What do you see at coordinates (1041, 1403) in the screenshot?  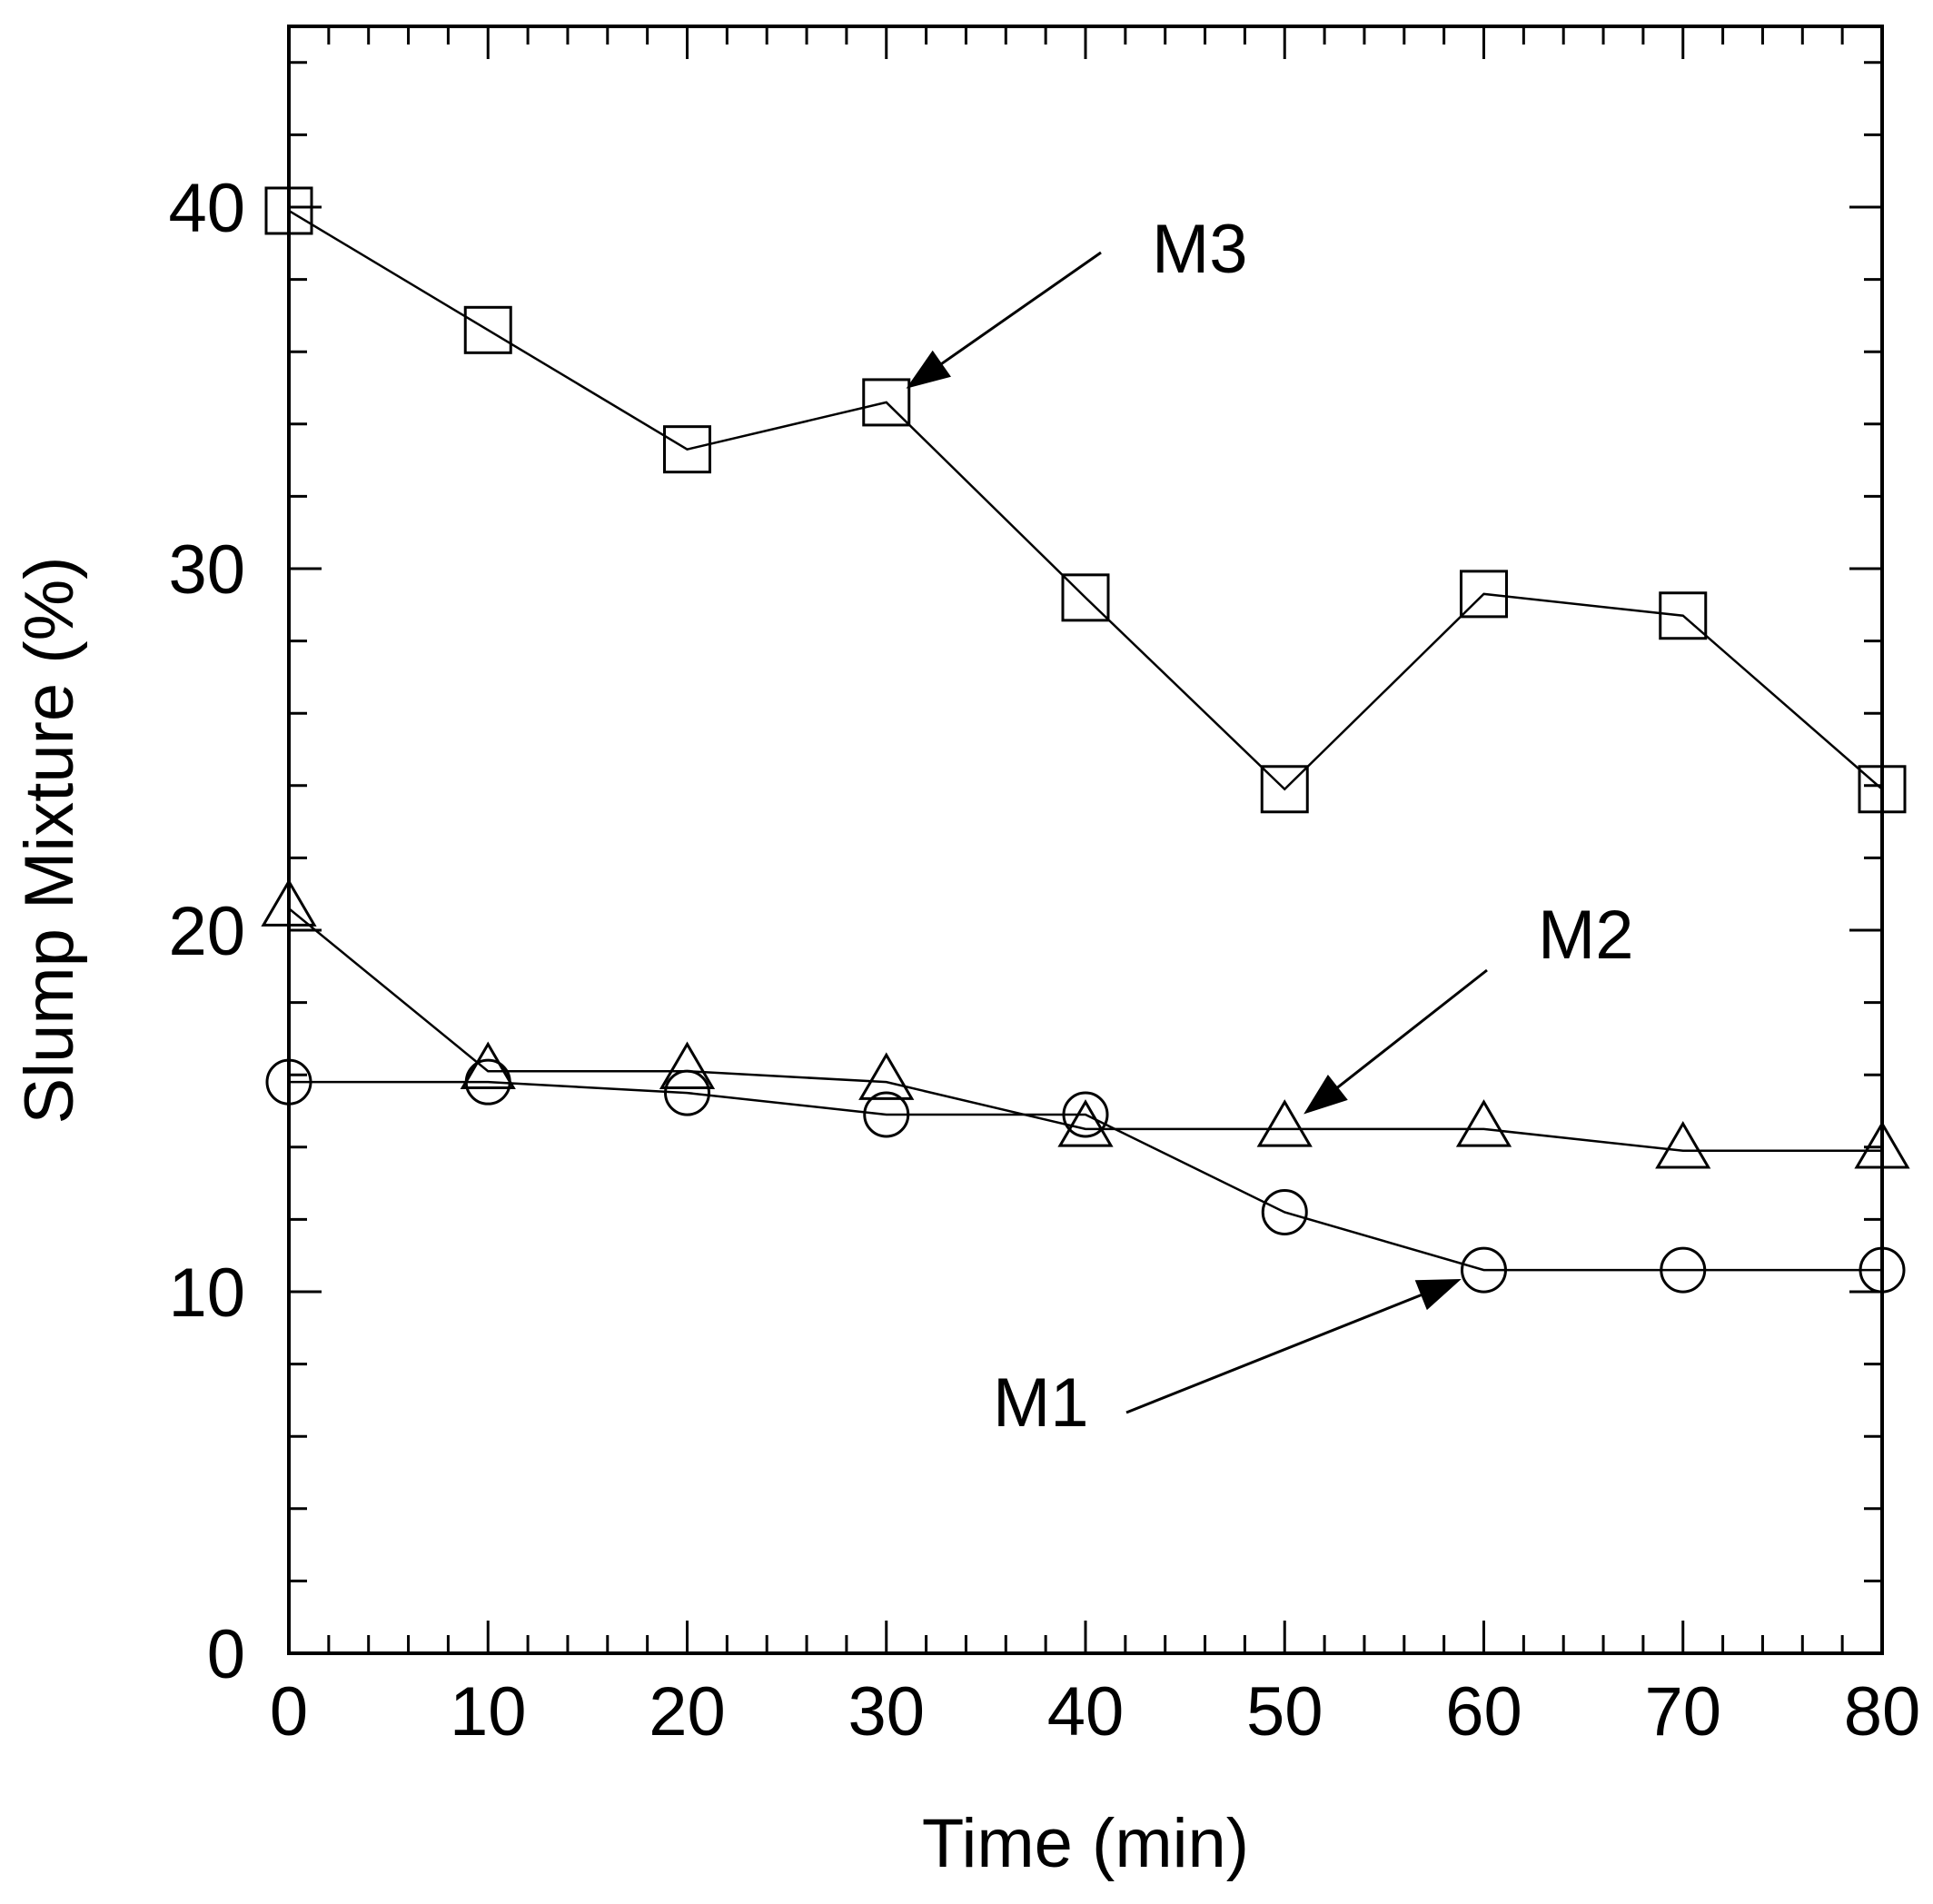 I see `m1-label: M1` at bounding box center [1041, 1403].